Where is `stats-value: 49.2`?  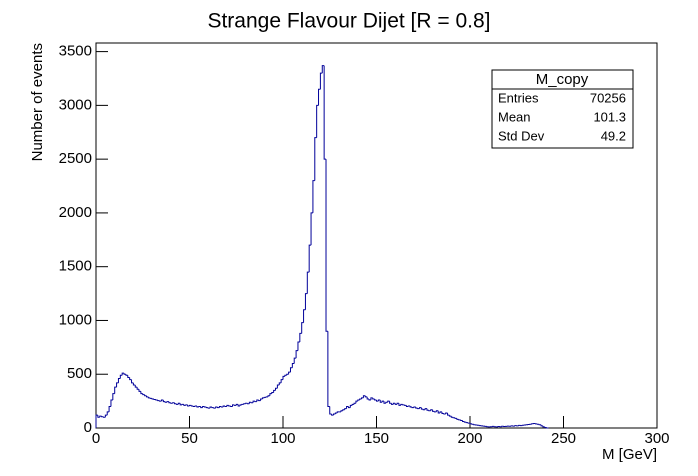
stats-value: 49.2 is located at coordinates (613, 135).